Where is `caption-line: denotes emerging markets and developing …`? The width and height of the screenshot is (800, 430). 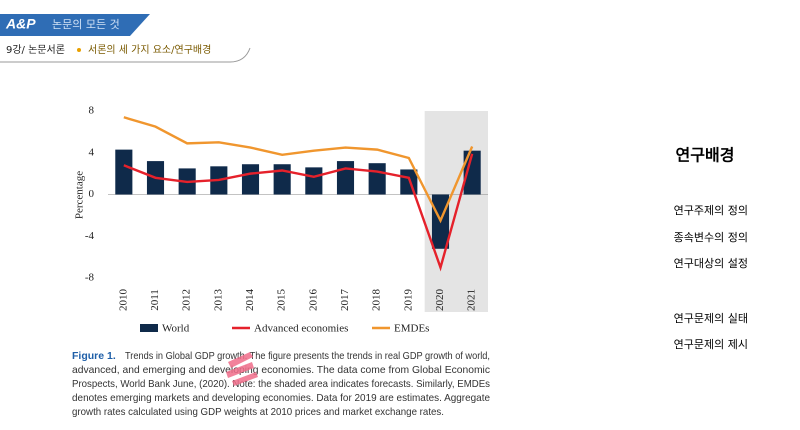 caption-line: denotes emerging markets and developing … is located at coordinates (281, 398).